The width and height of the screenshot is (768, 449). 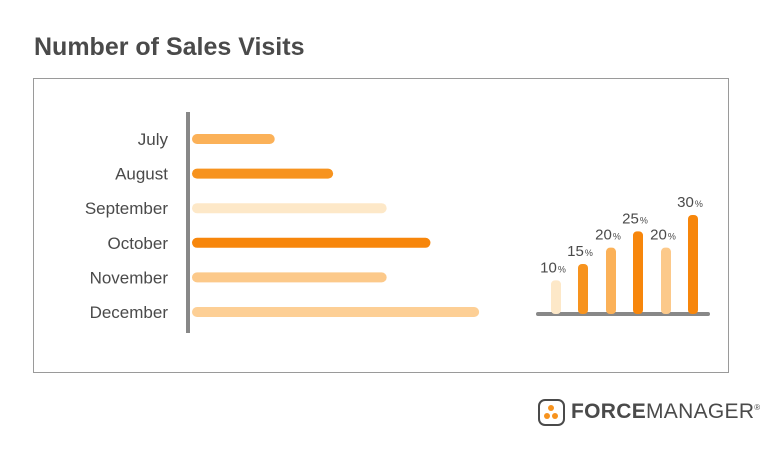 I want to click on category-label: September, so click(x=126, y=208).